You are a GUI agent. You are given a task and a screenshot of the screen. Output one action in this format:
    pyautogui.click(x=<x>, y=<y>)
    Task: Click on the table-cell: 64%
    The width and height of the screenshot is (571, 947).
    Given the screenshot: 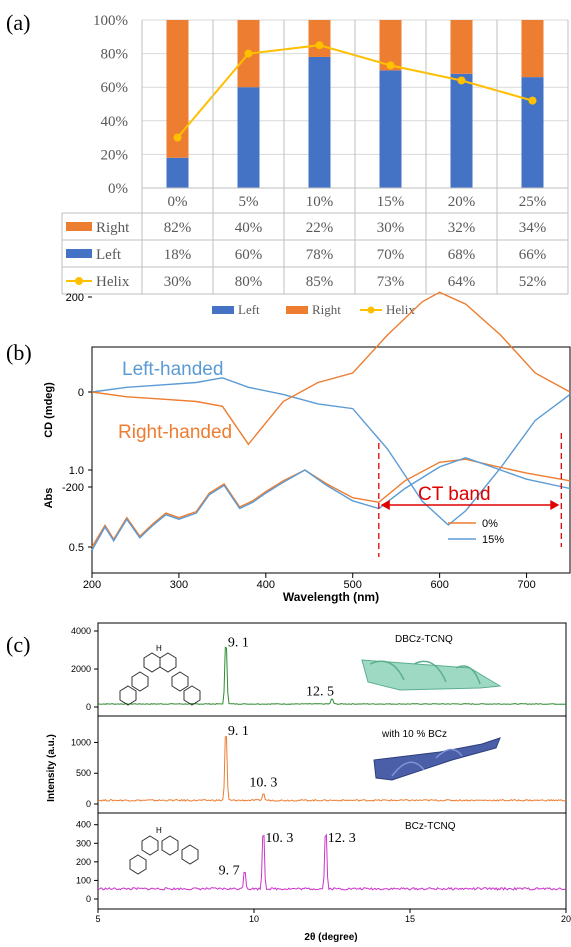 What is the action you would take?
    pyautogui.click(x=462, y=282)
    